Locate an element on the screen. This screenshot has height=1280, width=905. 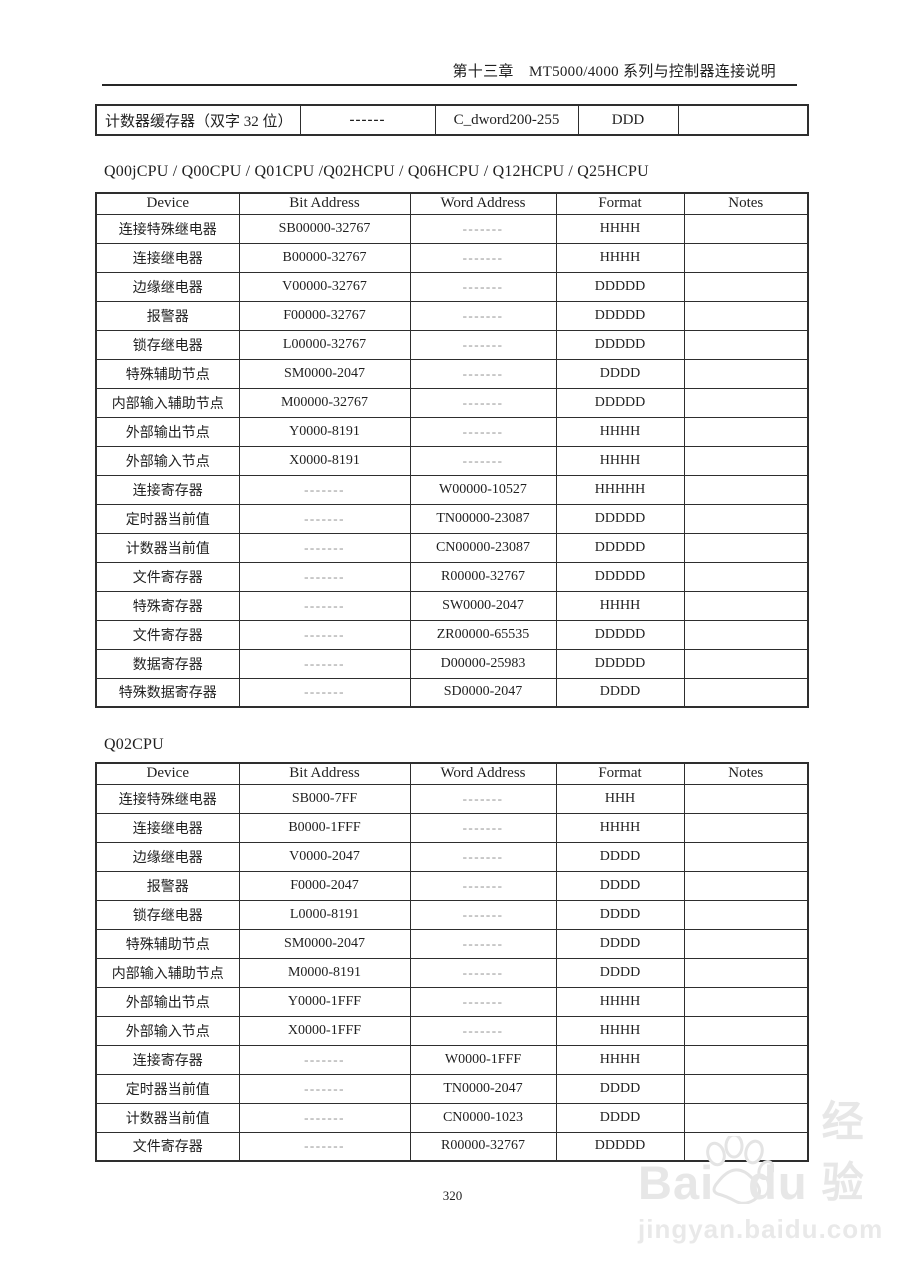
watermark-brand: Bai du 经验 is located at coordinates (768, 1154).